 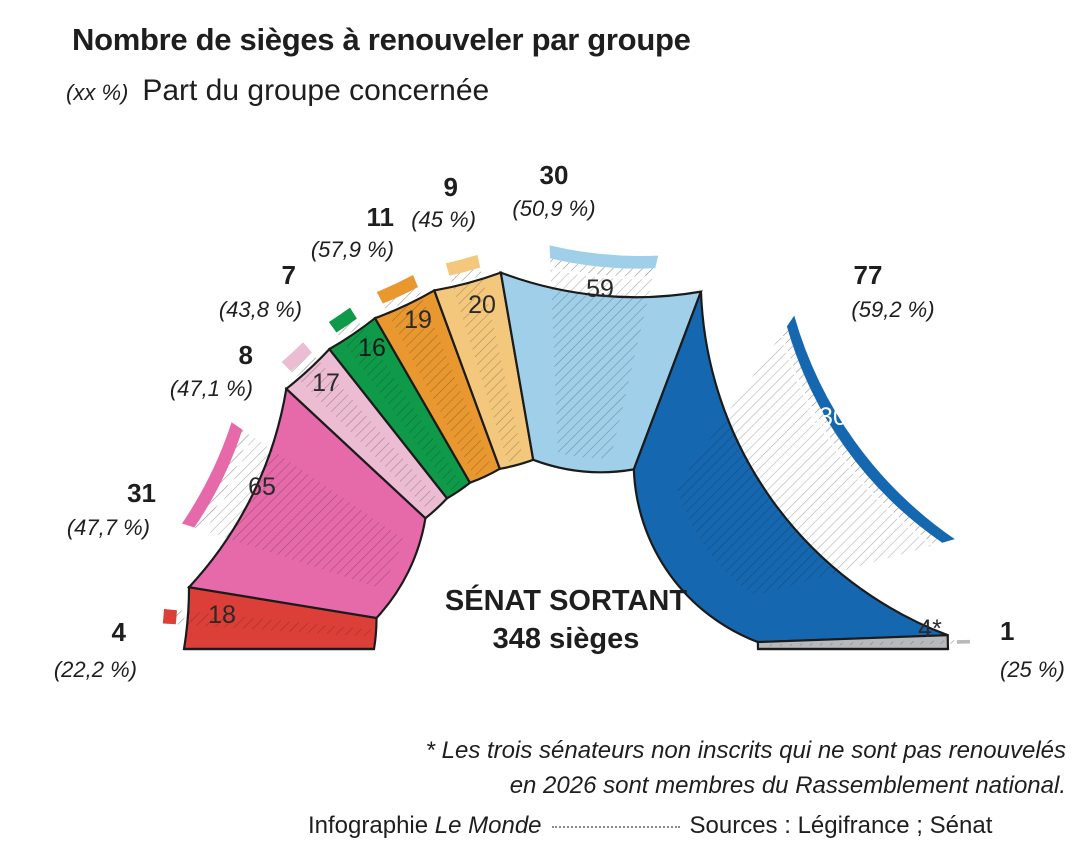 What do you see at coordinates (289, 275) in the screenshot?
I see `renewed-count-4: 7` at bounding box center [289, 275].